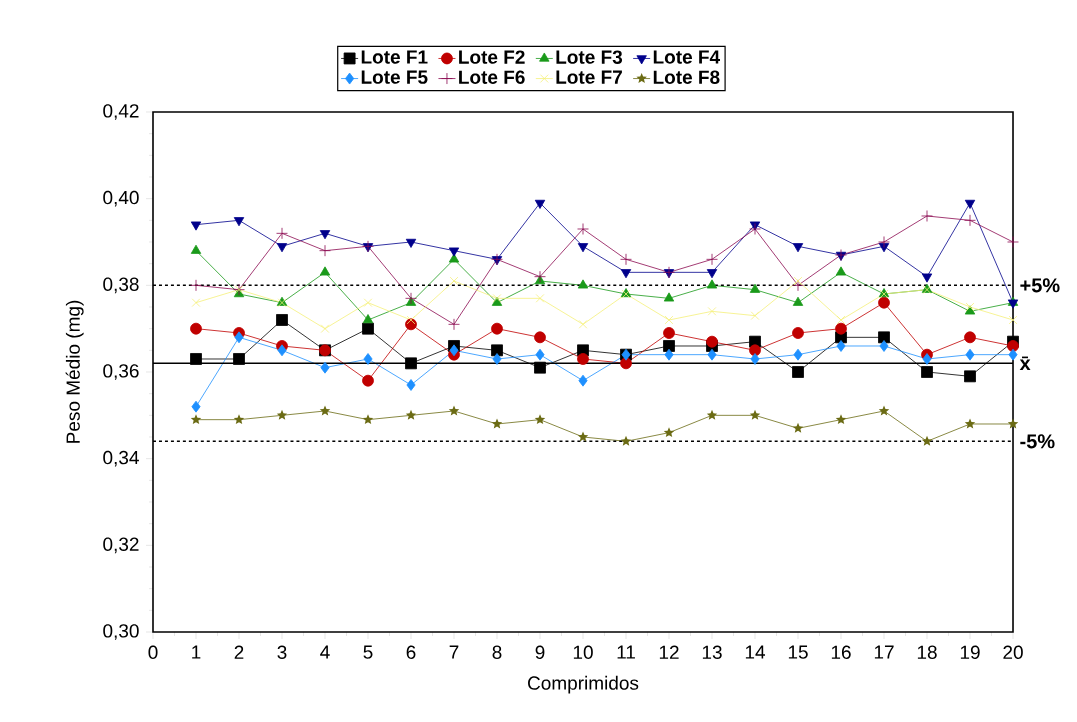 Image resolution: width=1077 pixels, height=722 pixels. I want to click on y-tick-label: 0,36, so click(121, 372).